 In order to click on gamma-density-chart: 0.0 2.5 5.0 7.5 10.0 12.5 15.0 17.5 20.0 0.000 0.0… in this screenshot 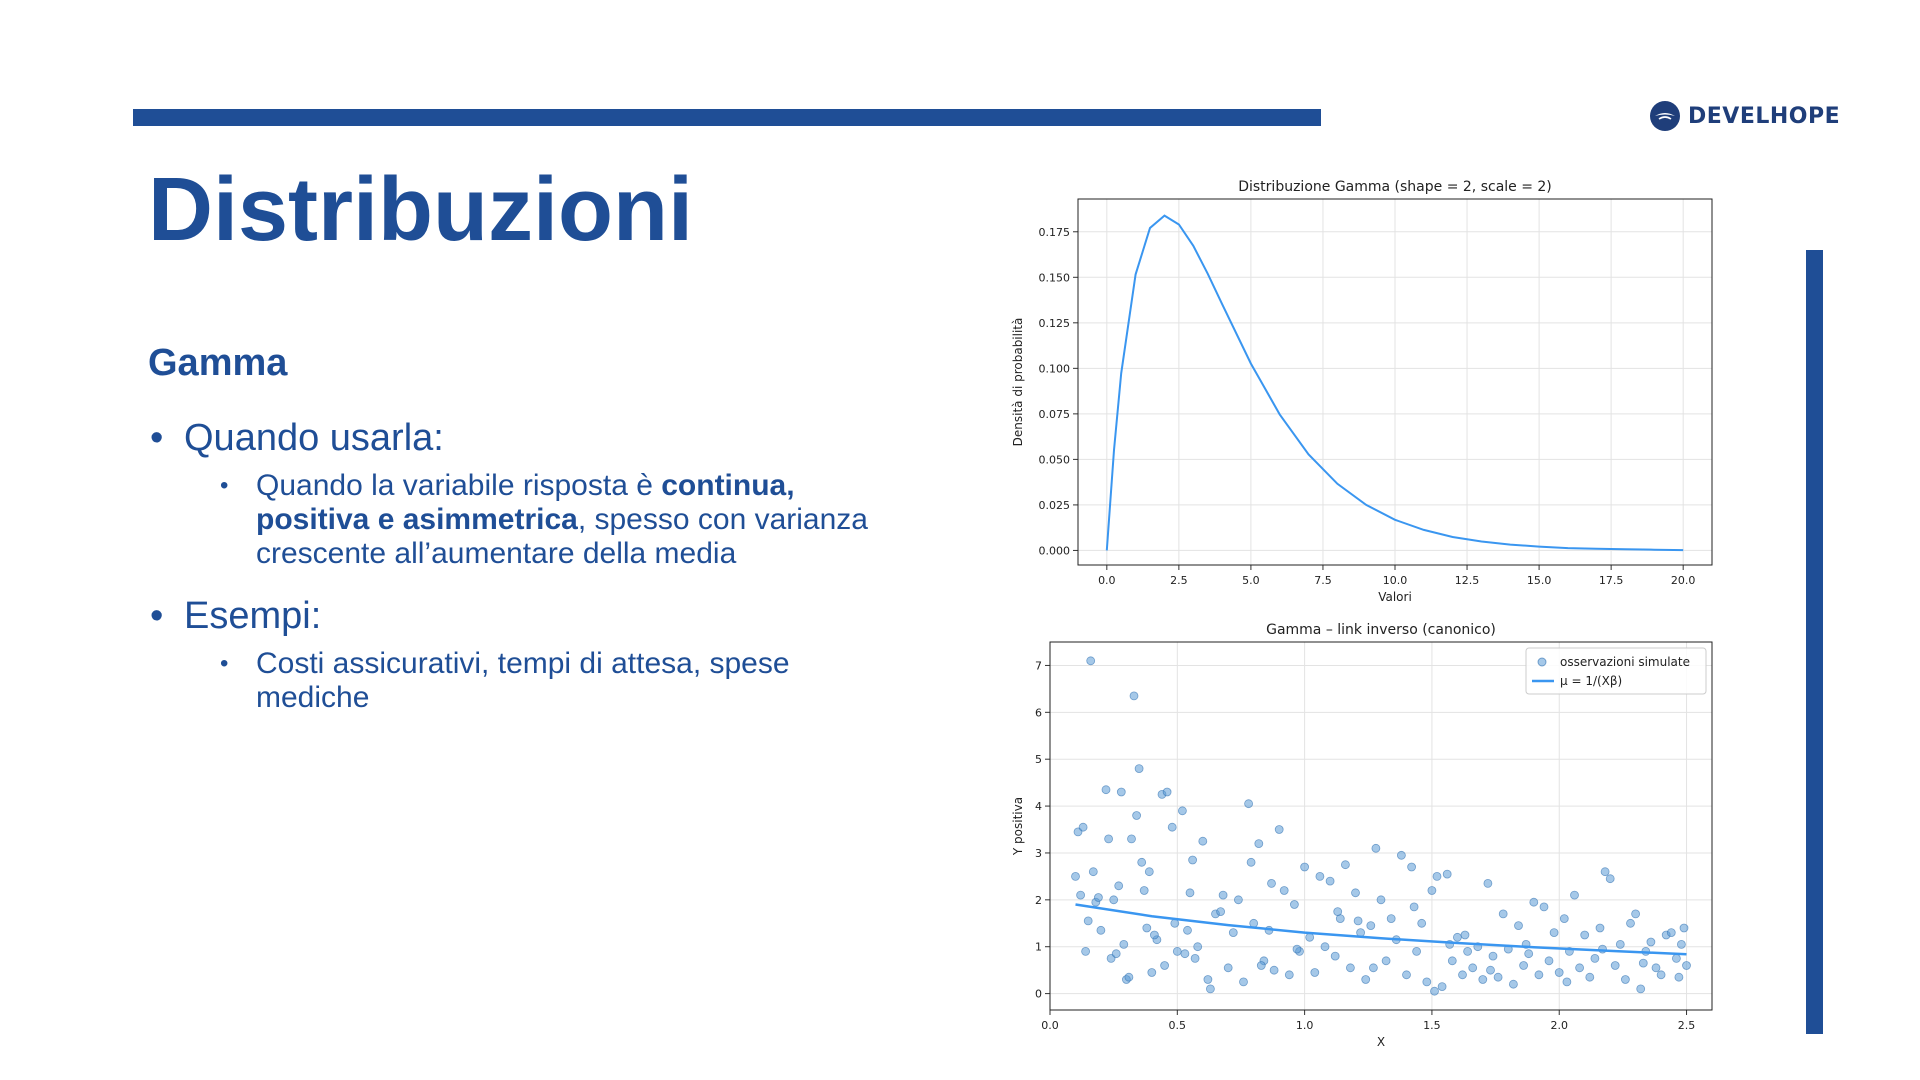, I will do `click(1362, 391)`.